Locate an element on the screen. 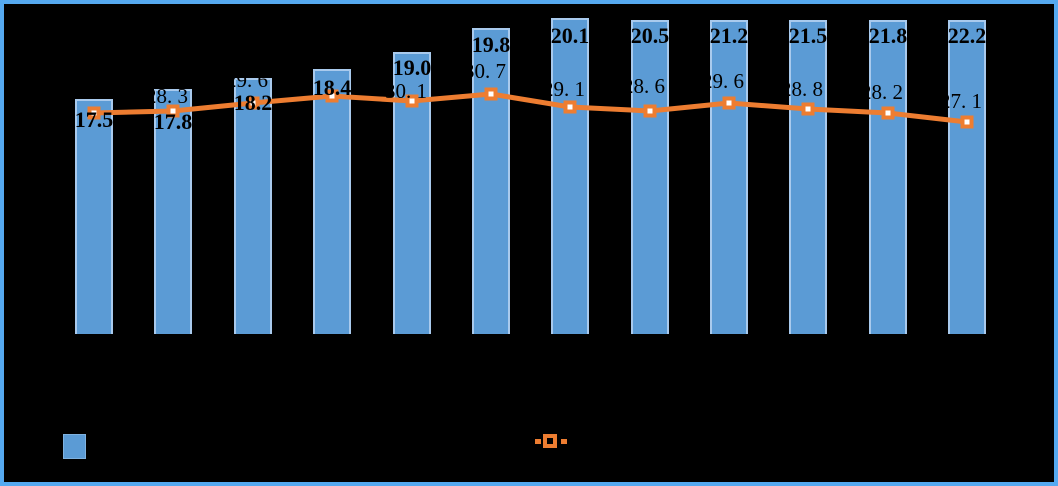 The image size is (1058, 486). line-data-label: 28. 6 is located at coordinates (644, 86).